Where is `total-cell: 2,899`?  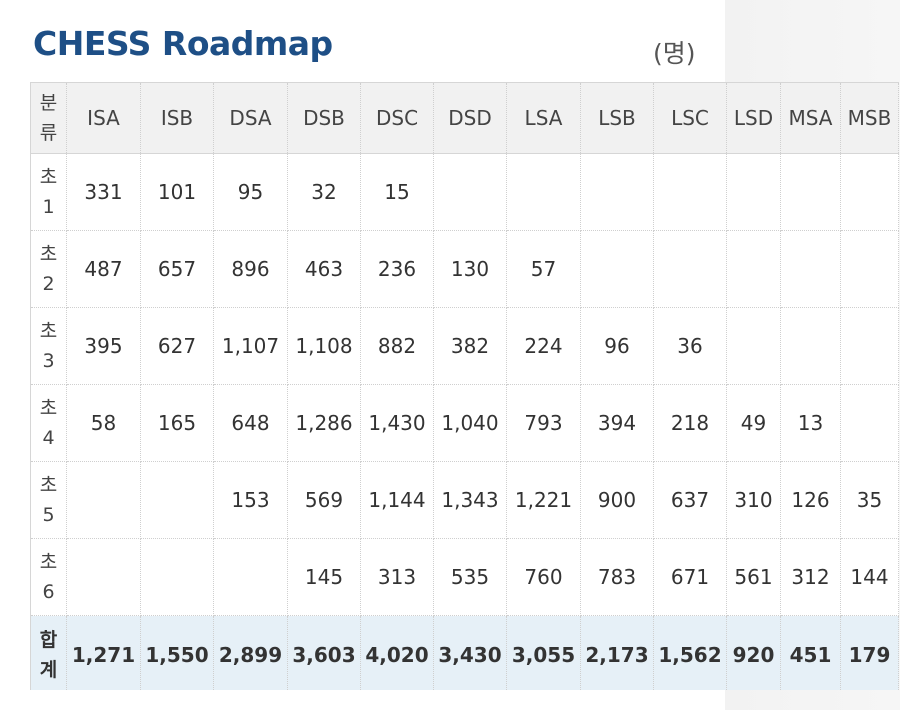 total-cell: 2,899 is located at coordinates (250, 652).